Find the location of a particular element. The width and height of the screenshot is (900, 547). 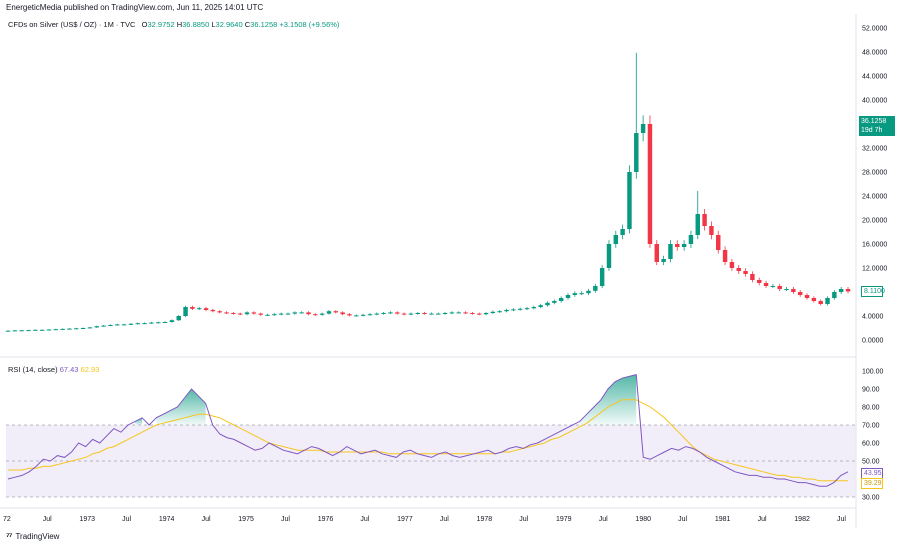

time-tick-label: 1975 is located at coordinates (246, 519).